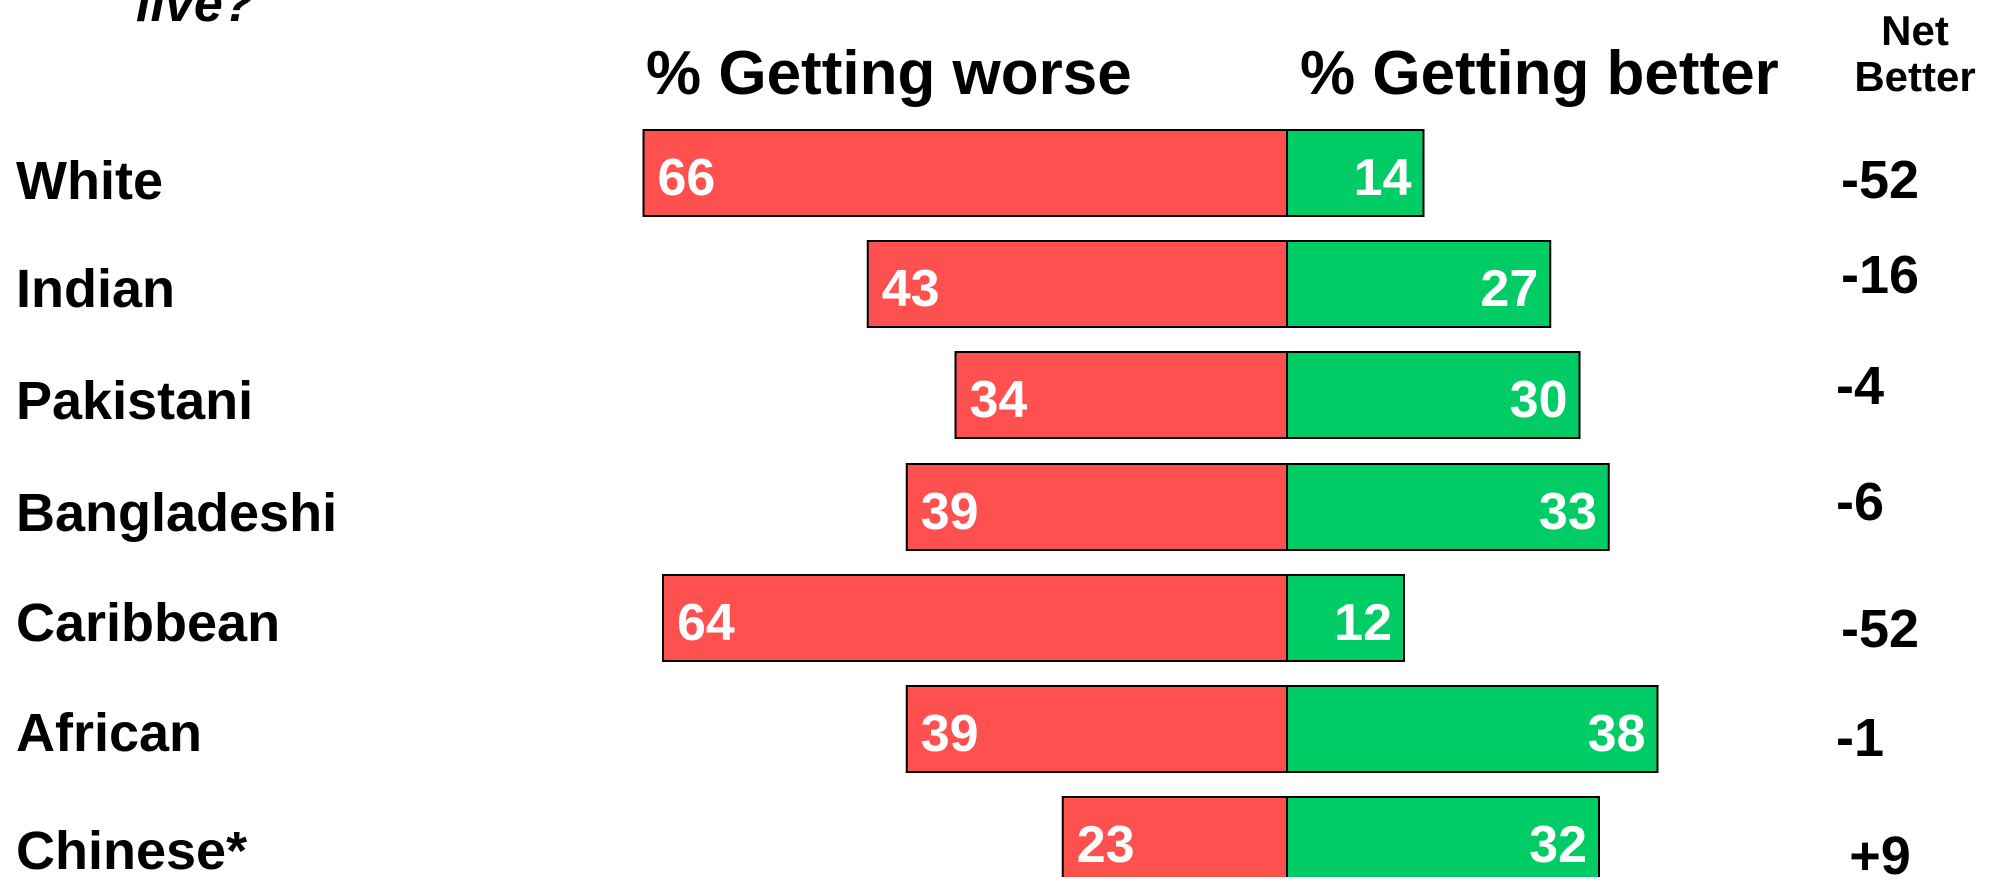 The height and width of the screenshot is (887, 1999). I want to click on net-better-value-6: +9, so click(1880, 856).